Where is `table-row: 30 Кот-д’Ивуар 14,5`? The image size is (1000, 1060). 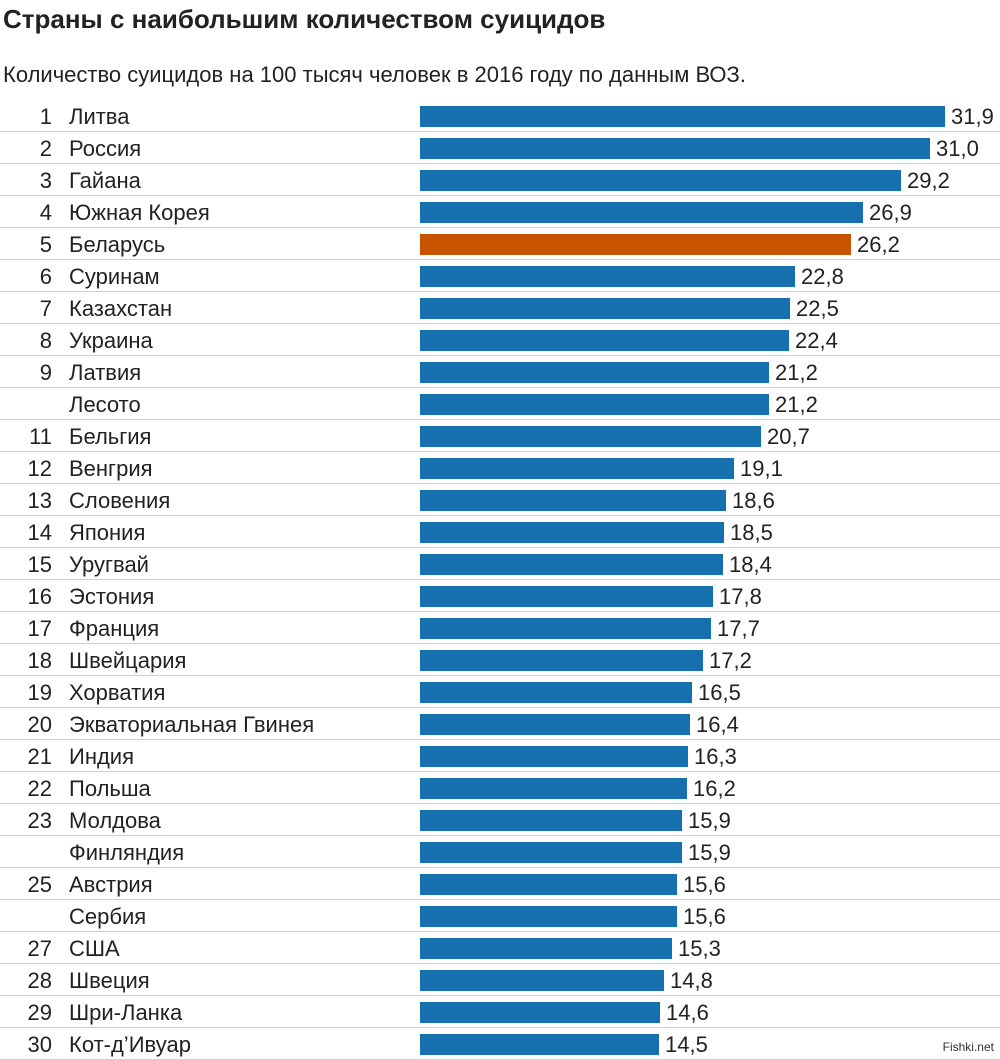 table-row: 30 Кот-д’Ивуар 14,5 is located at coordinates (500, 1044).